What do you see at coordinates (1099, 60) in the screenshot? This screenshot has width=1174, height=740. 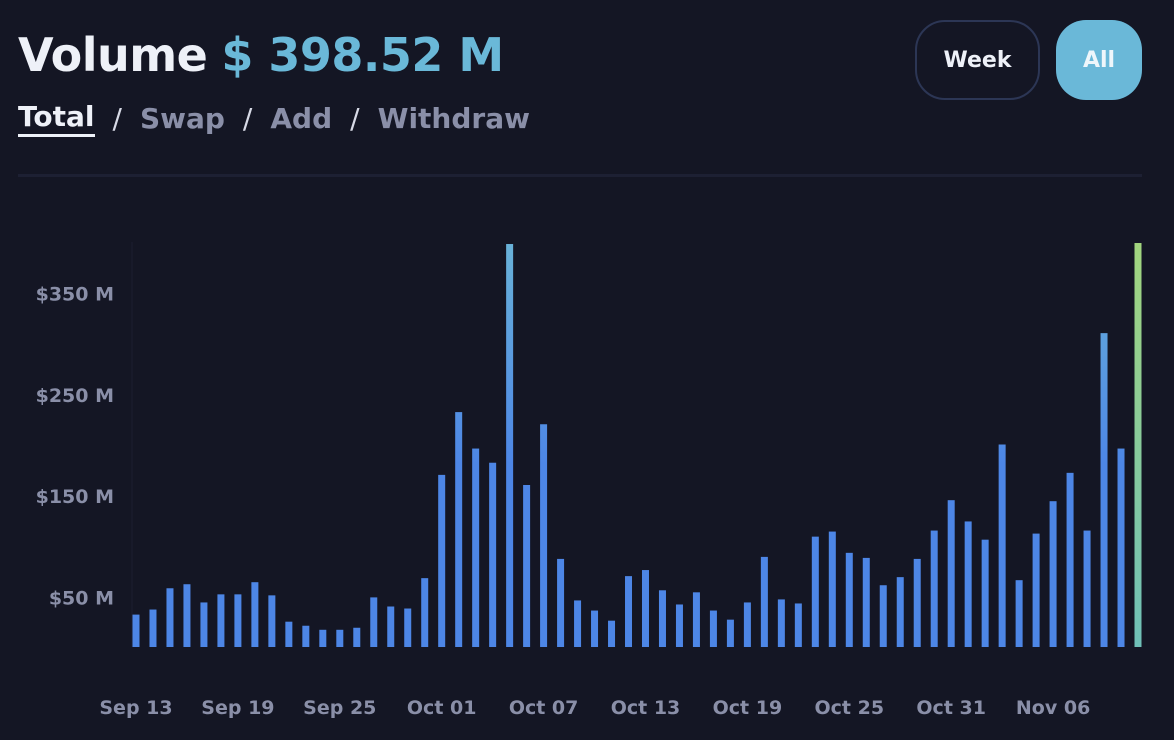 I see `all-button: All` at bounding box center [1099, 60].